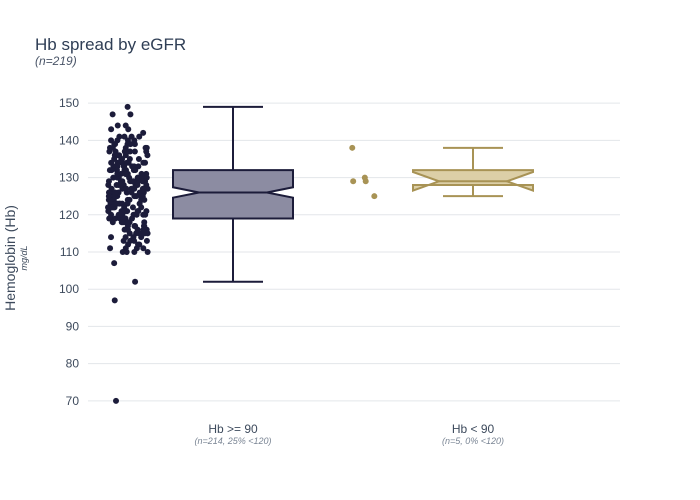 The height and width of the screenshot is (500, 700). What do you see at coordinates (73, 401) in the screenshot?
I see `y-tick-label: 70` at bounding box center [73, 401].